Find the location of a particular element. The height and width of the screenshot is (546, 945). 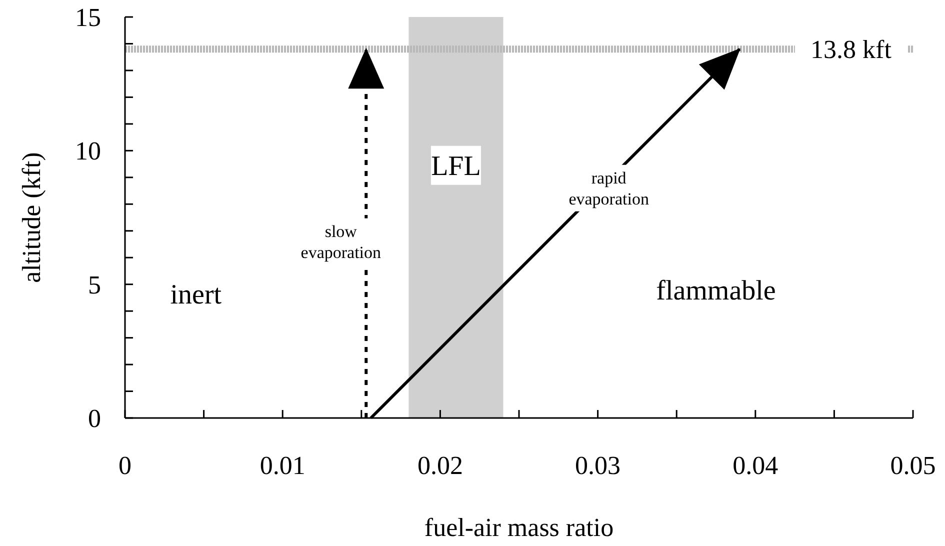

y-tick-label: 5 is located at coordinates (94, 285).